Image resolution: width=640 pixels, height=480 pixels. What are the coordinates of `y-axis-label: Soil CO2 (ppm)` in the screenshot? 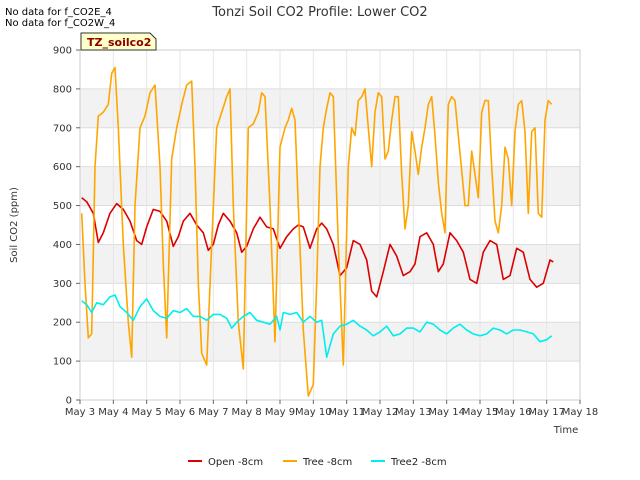 It's located at (14, 225).